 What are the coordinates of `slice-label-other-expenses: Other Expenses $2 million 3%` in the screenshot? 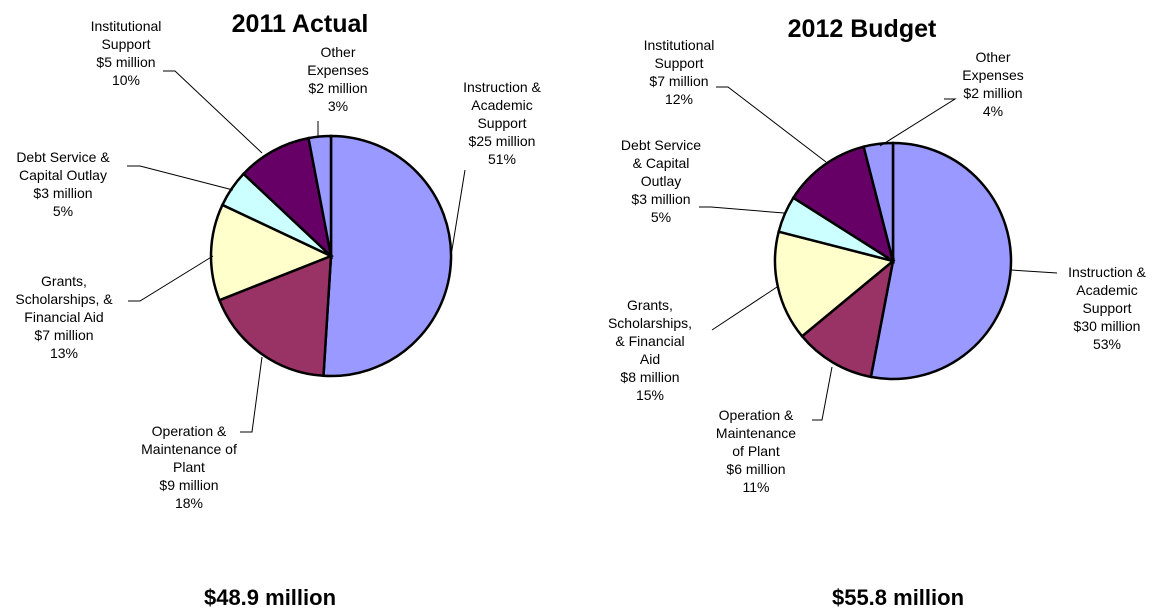 It's located at (337, 79).